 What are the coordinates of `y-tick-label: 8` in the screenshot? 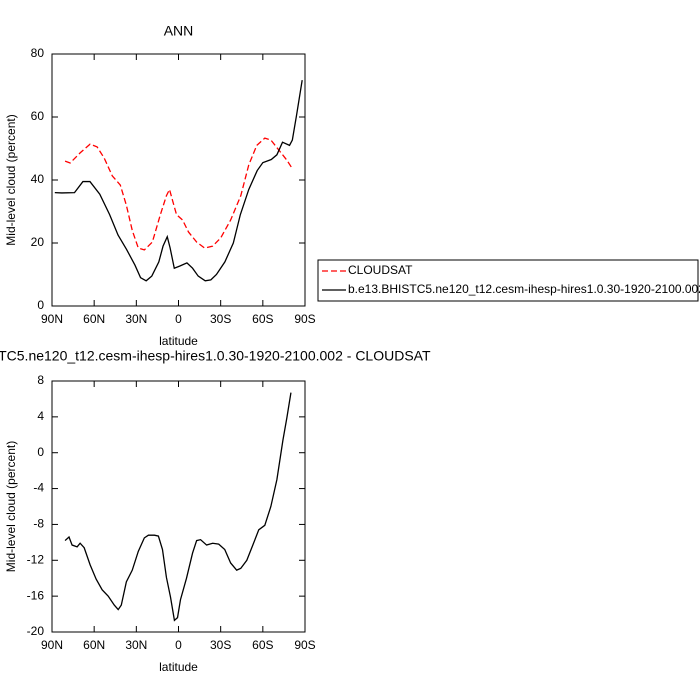 It's located at (40, 380).